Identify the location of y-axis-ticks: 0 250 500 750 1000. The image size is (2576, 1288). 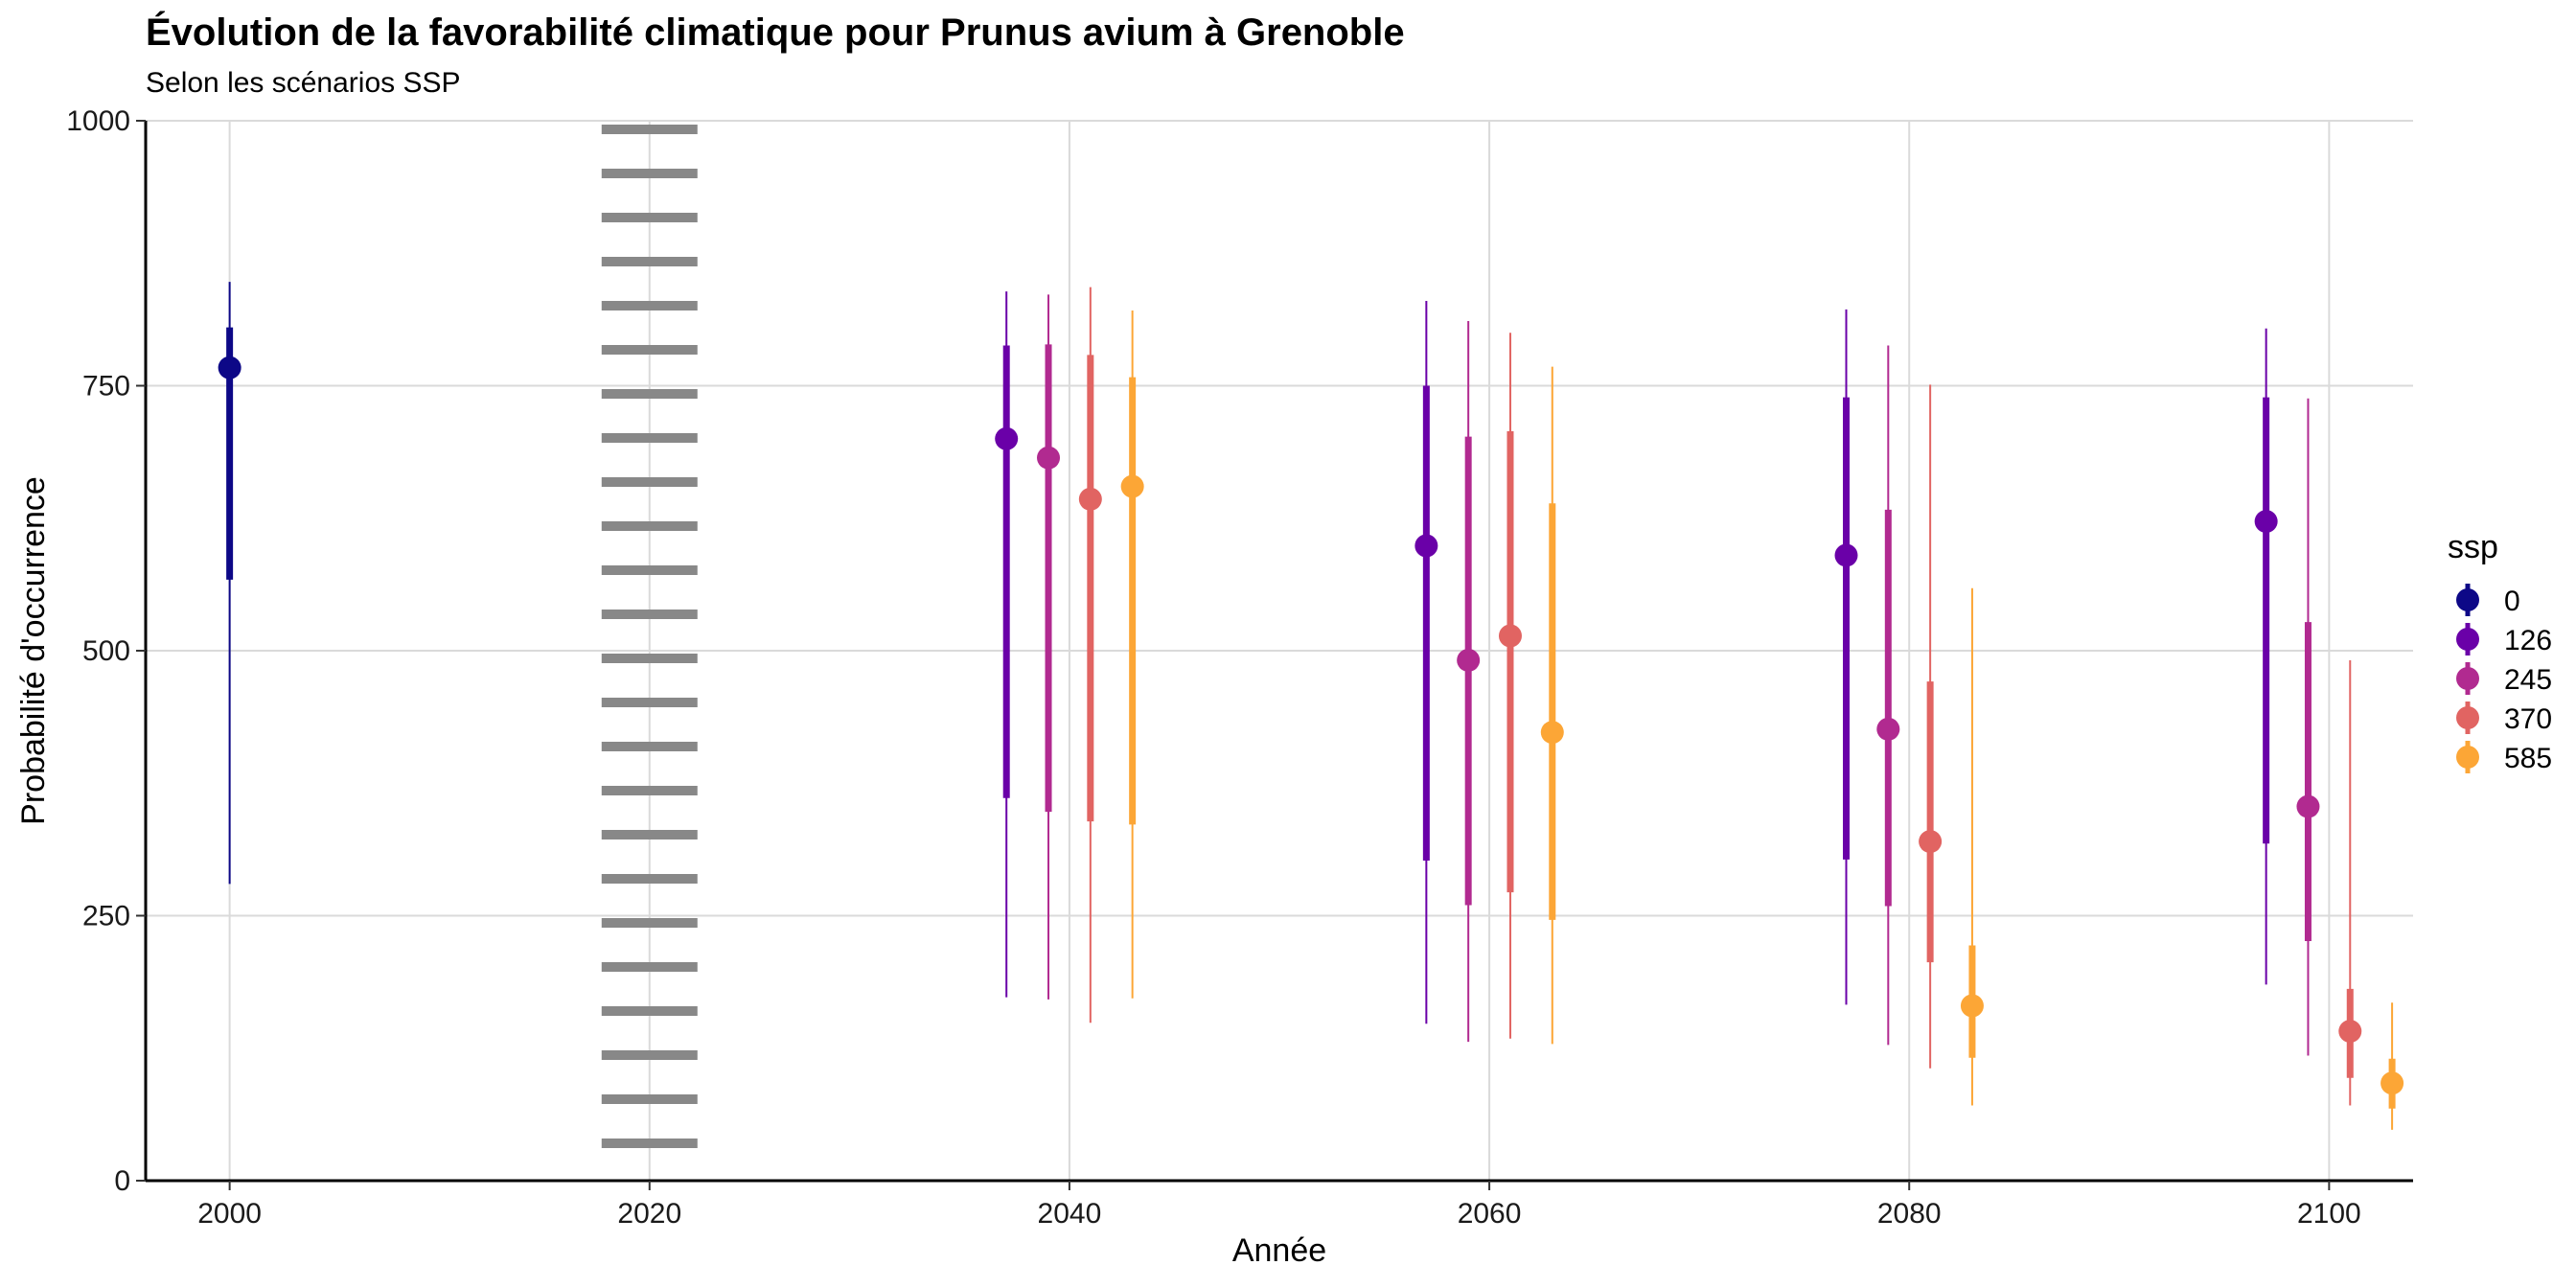
(106, 651).